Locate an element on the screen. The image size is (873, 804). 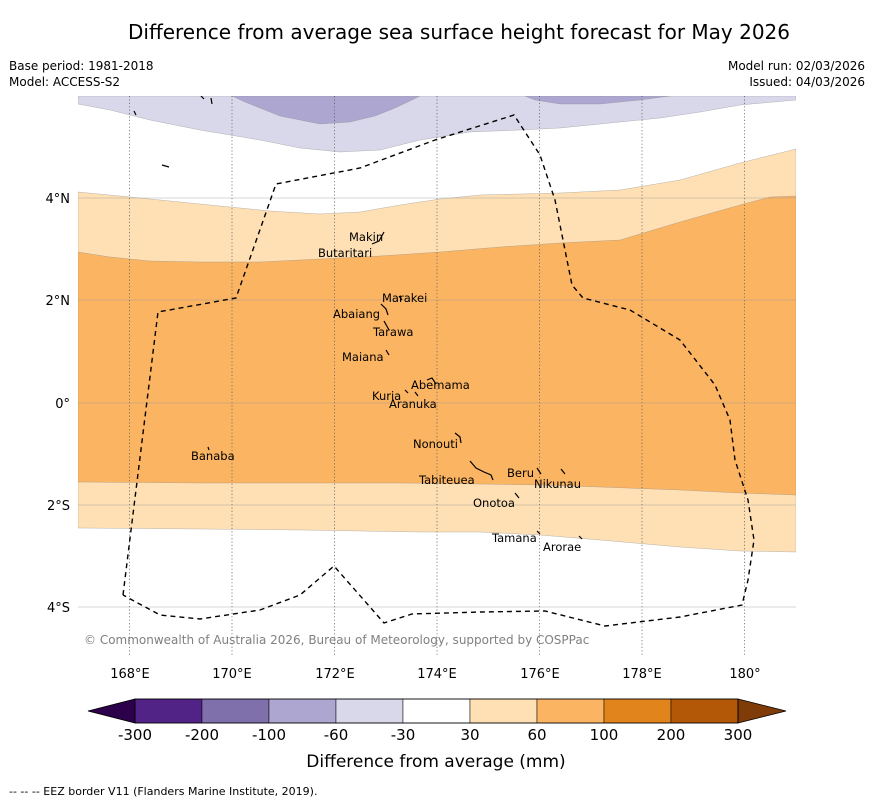
colorbar-extend-low is located at coordinates (111, 711).